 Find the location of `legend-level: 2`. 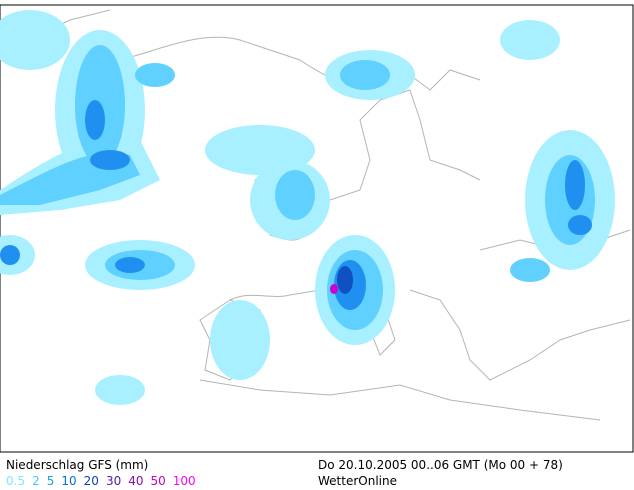

legend-level: 2 is located at coordinates (36, 481).